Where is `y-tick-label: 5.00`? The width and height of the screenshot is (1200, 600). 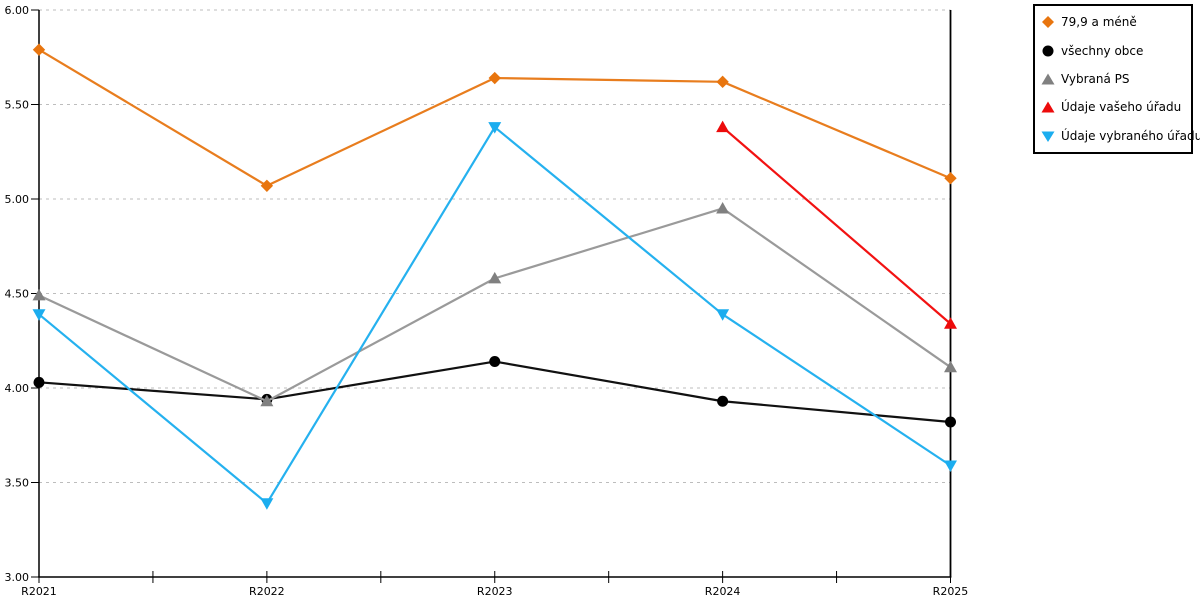
y-tick-label: 5.00 is located at coordinates (17, 199).